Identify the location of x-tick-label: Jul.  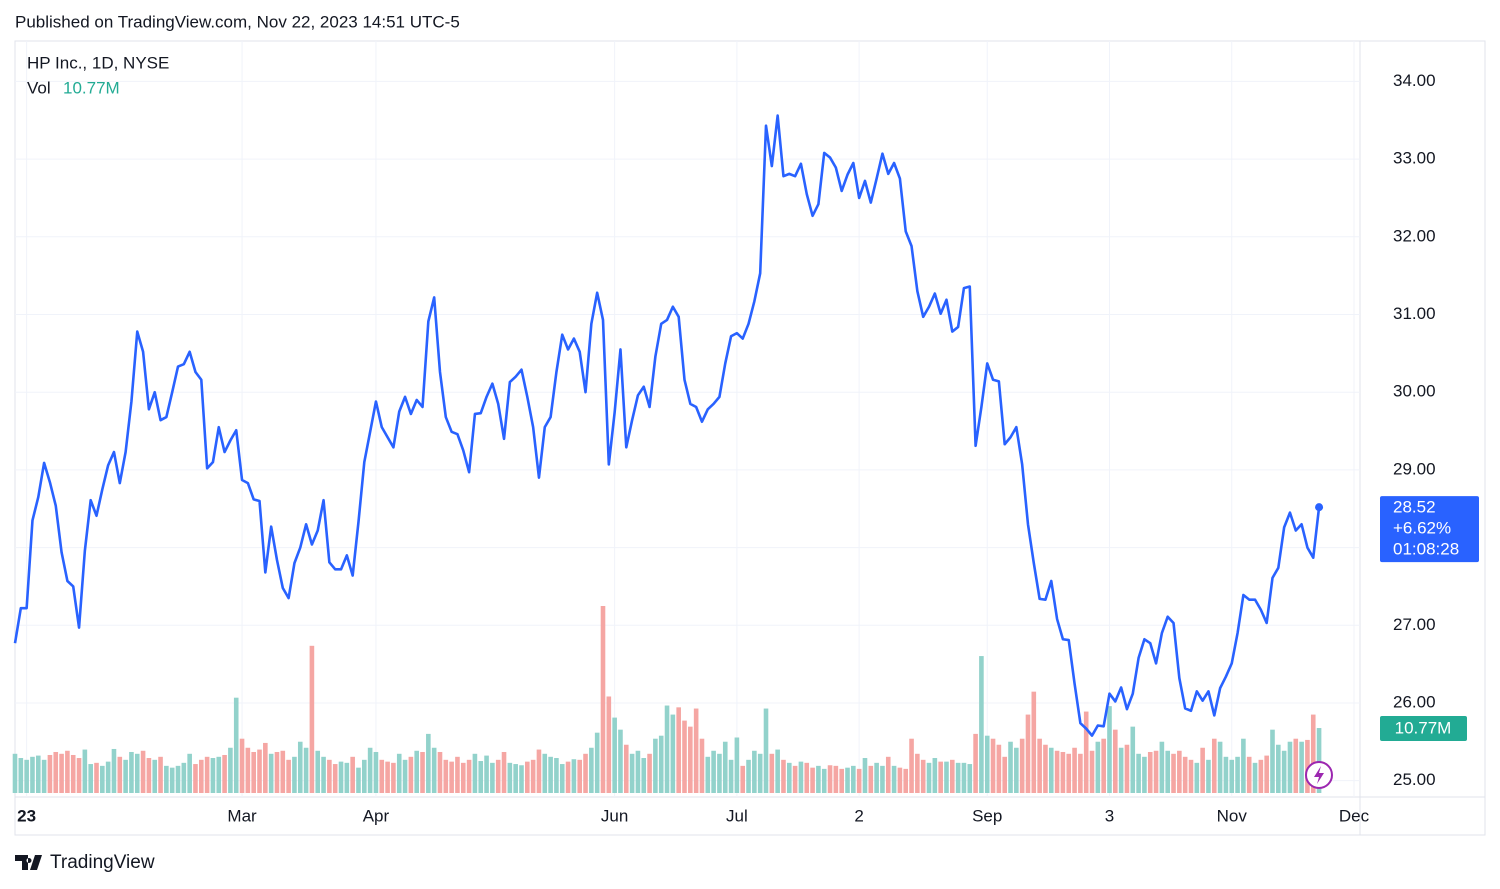
(737, 815).